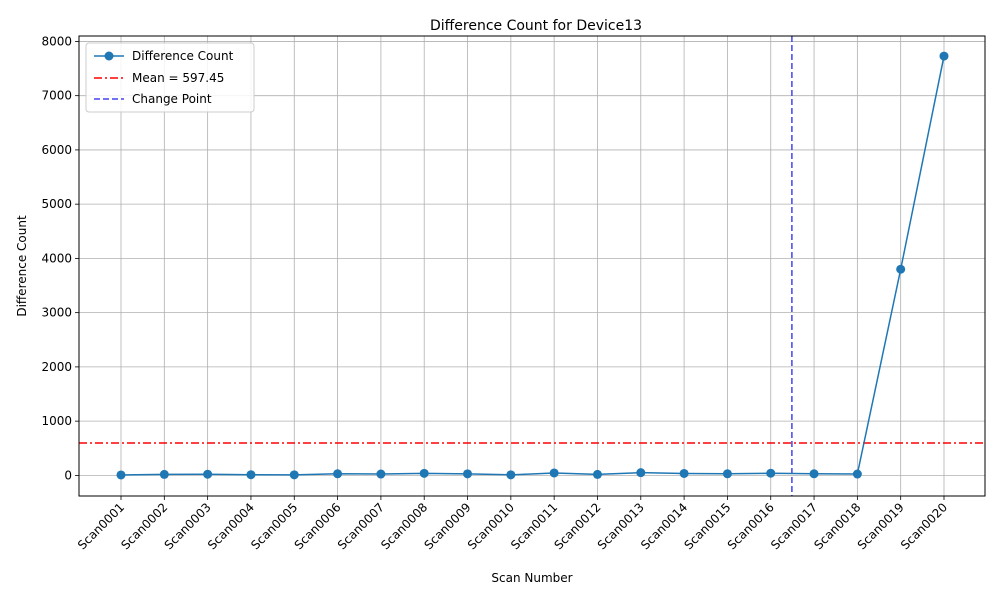 Image resolution: width=1000 pixels, height=600 pixels. I want to click on chart-title: Difference Count for Device13, so click(536, 26).